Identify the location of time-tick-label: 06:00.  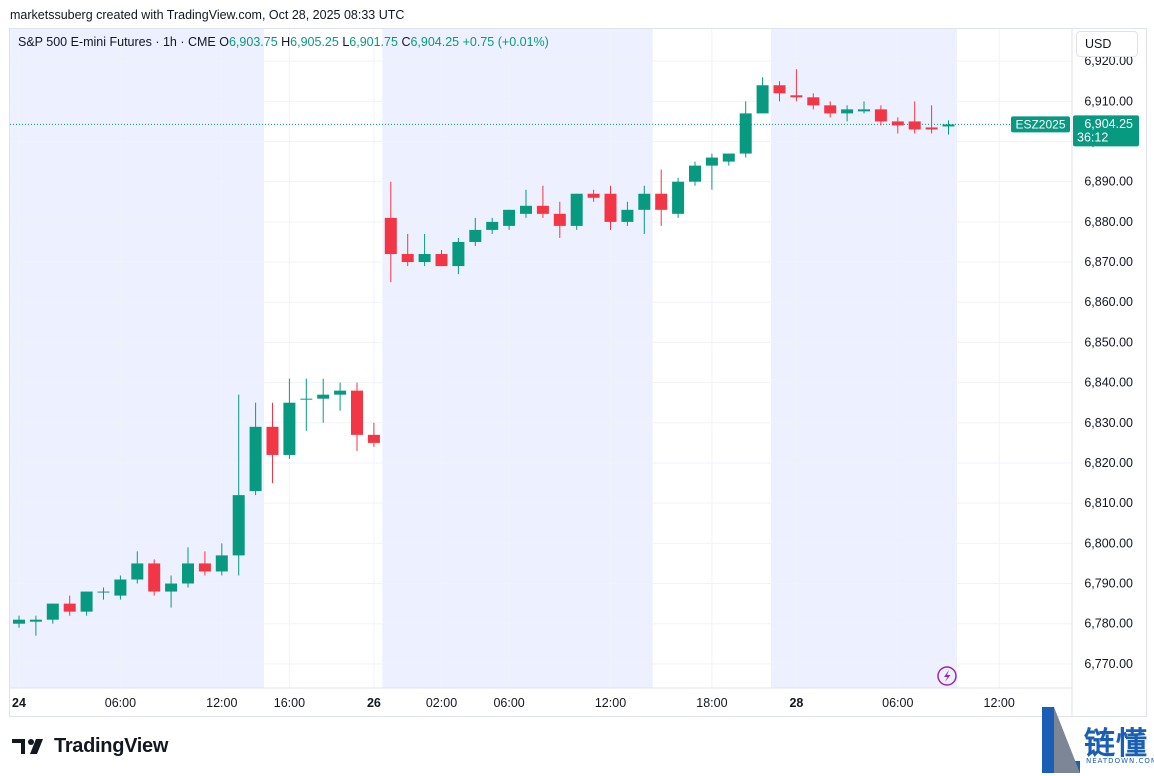
(897, 703).